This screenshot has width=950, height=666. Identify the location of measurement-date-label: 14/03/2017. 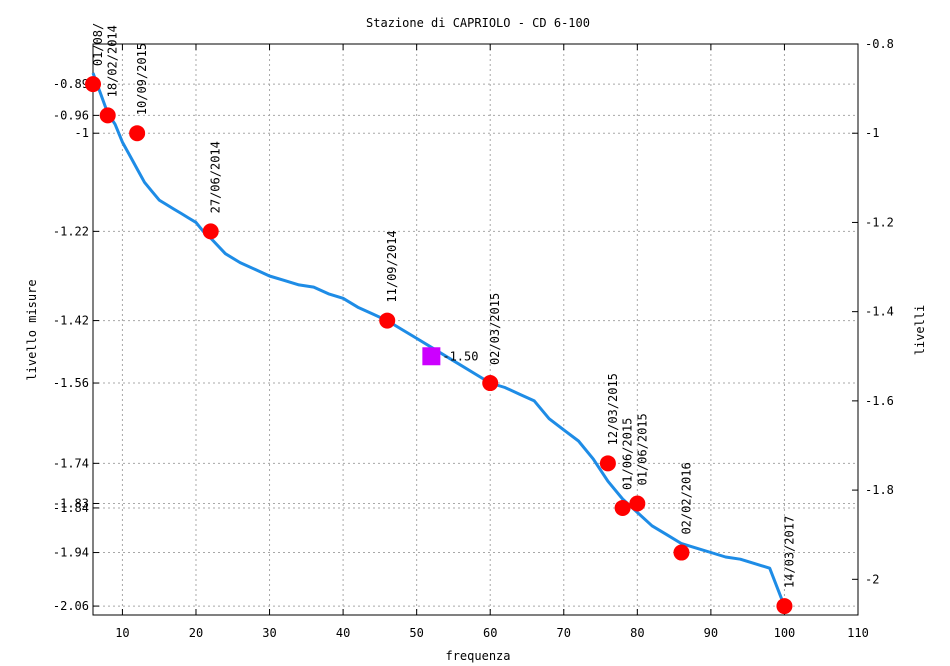
(789, 552).